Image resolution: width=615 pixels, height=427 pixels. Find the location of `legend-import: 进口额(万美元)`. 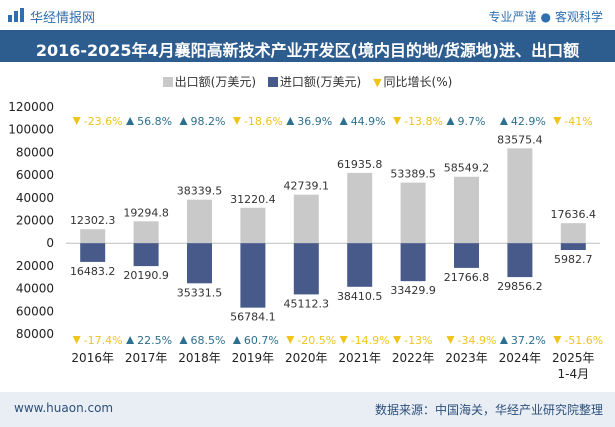

legend-import: 进口额(万美元) is located at coordinates (314, 81).